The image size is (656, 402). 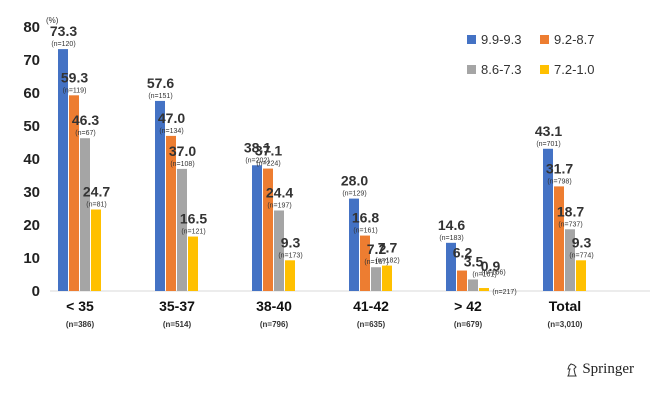 I want to click on bar-value-label: 31.7, so click(x=559, y=168).